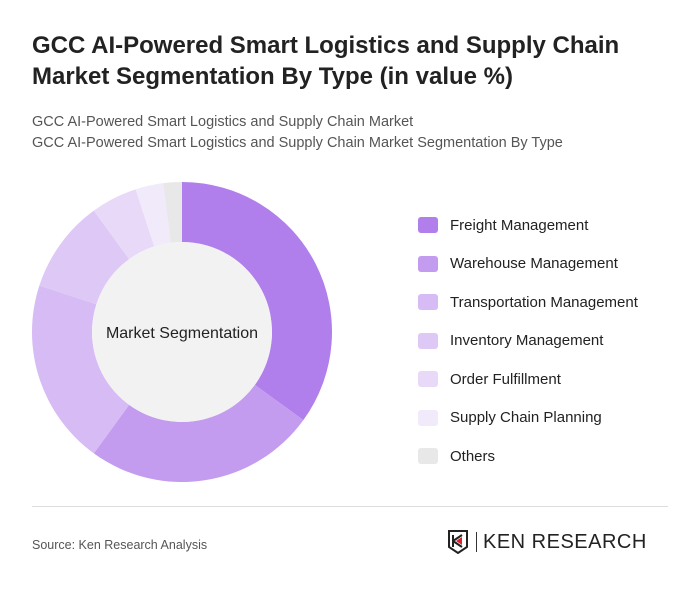 This screenshot has width=700, height=591. What do you see at coordinates (544, 302) in the screenshot?
I see `legend-label: Transportation Management` at bounding box center [544, 302].